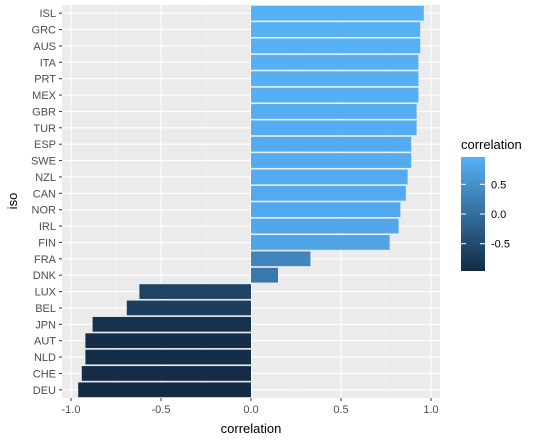  Describe the element at coordinates (430, 410) in the screenshot. I see `x-tick-label: 1.0` at that location.